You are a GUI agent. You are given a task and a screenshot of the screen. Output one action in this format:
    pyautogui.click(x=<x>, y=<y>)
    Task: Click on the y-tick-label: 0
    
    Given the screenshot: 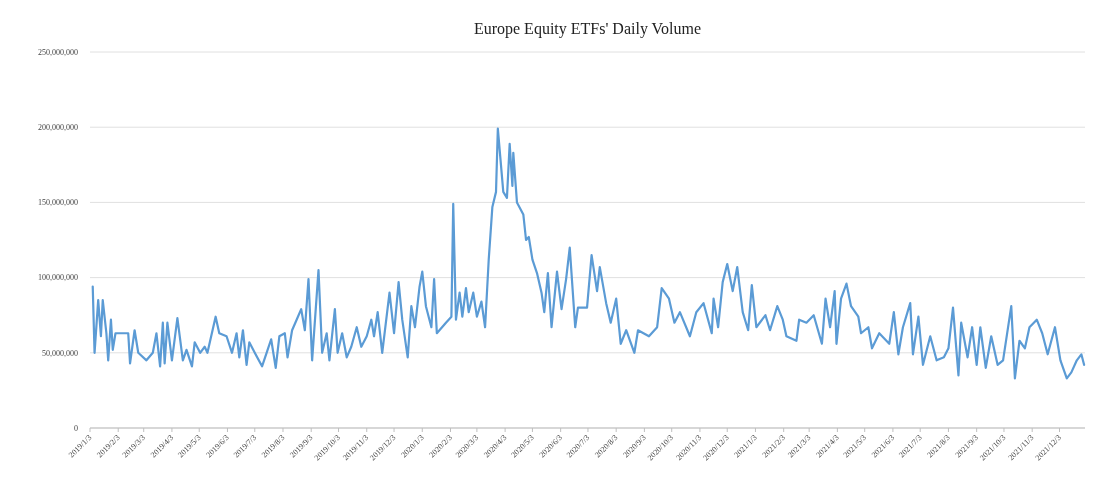 What is the action you would take?
    pyautogui.click(x=76, y=428)
    